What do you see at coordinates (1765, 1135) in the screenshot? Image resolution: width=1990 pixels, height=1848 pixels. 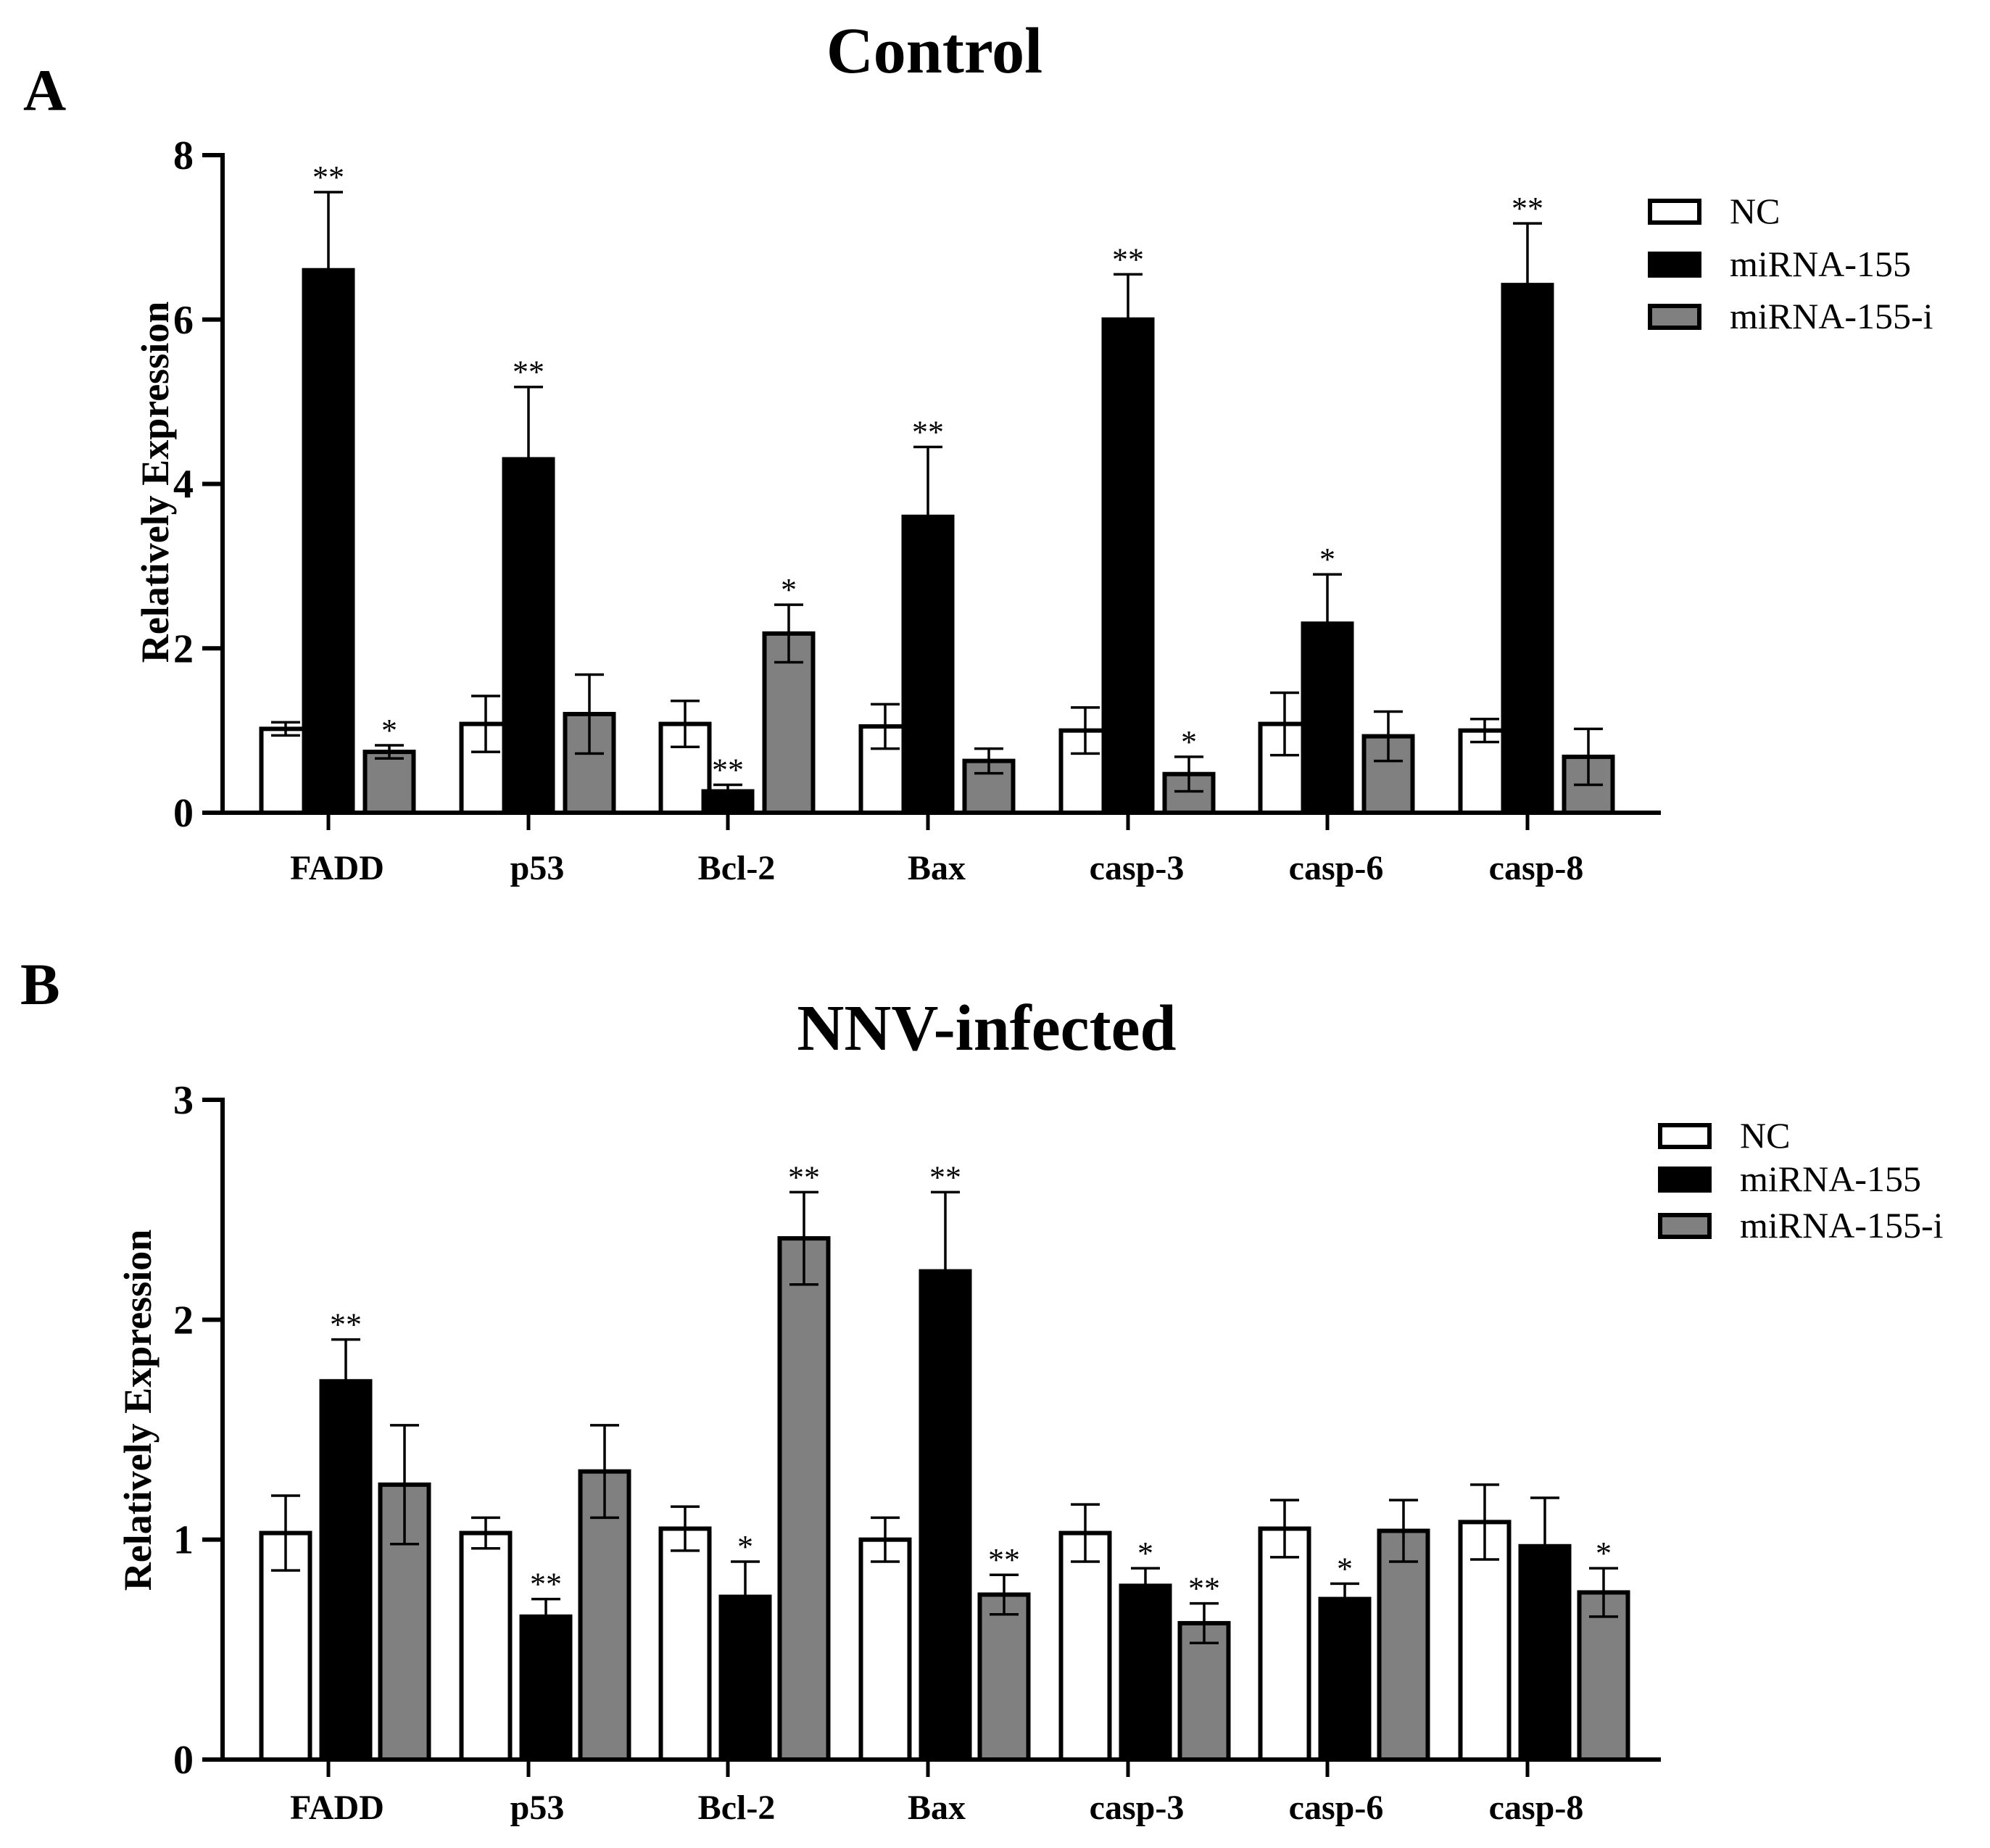 I see `panel-b-legend-label: NC` at bounding box center [1765, 1135].